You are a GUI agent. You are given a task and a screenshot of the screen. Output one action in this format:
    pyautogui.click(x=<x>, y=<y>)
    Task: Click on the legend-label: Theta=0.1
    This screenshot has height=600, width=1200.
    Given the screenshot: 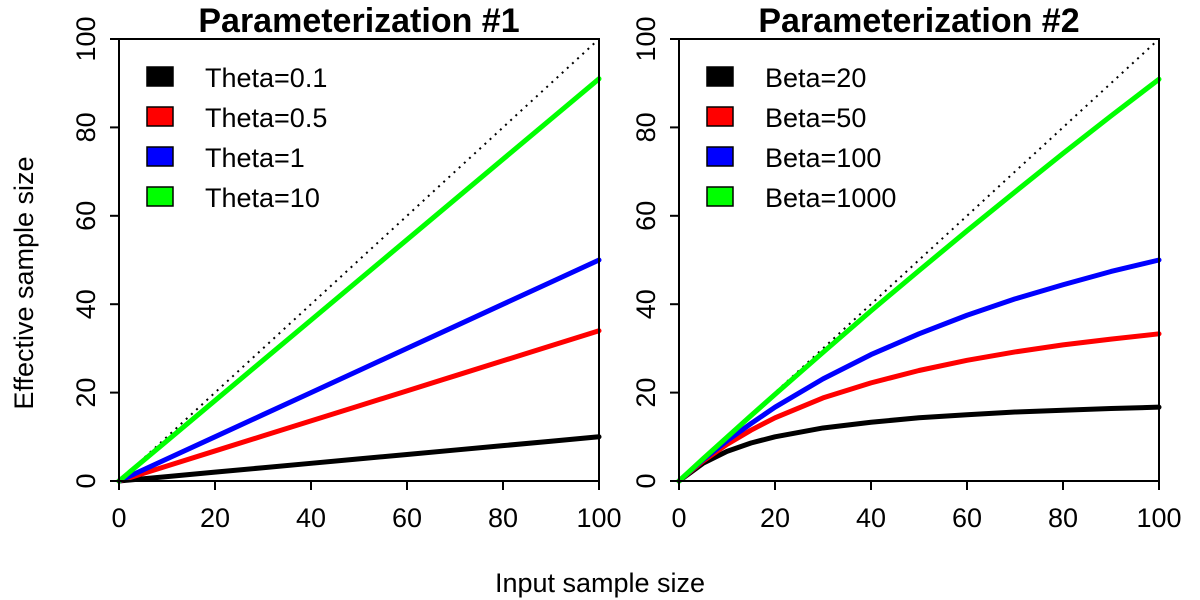 What is the action you would take?
    pyautogui.click(x=266, y=78)
    